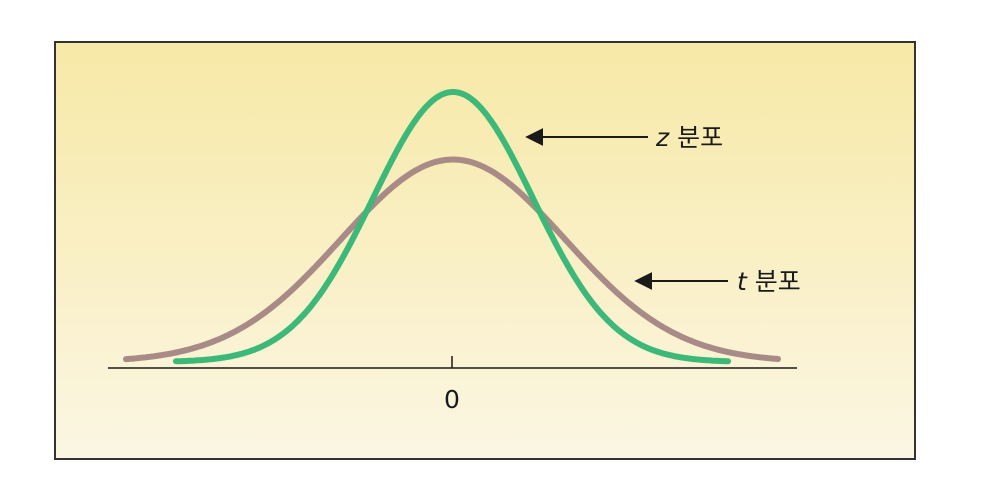 This screenshot has width=984, height=484. Describe the element at coordinates (774, 281) in the screenshot. I see `t-label-suffix: 분포` at that location.